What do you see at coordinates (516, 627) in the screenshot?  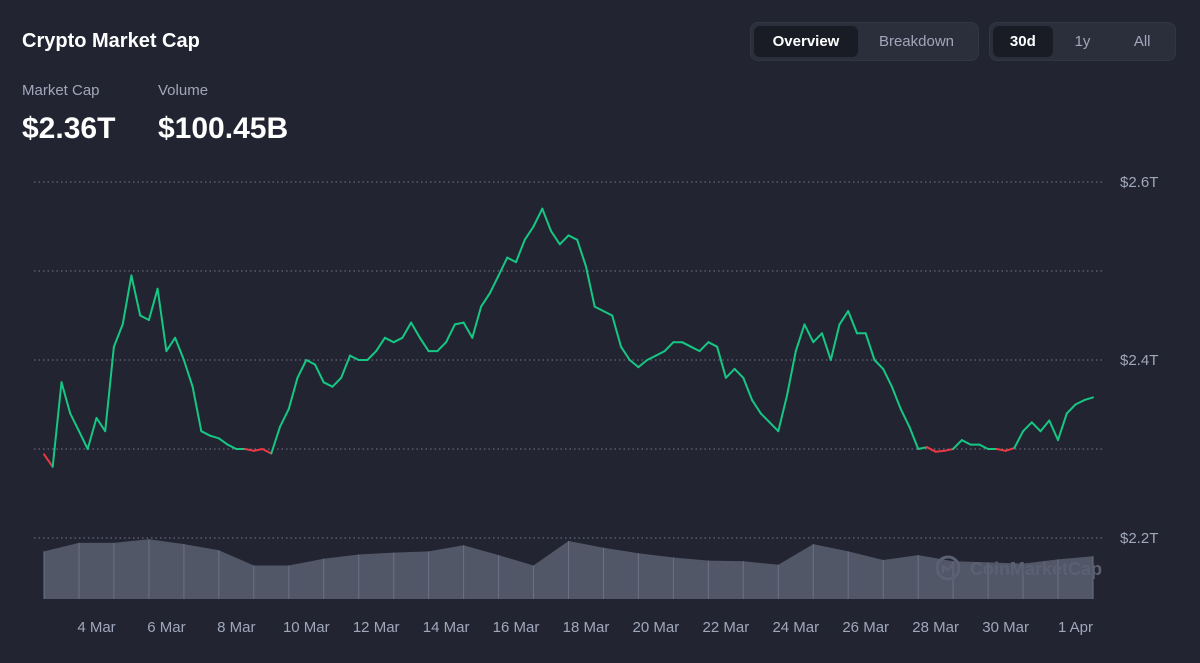 I see `x-tick-label: 16 Mar` at bounding box center [516, 627].